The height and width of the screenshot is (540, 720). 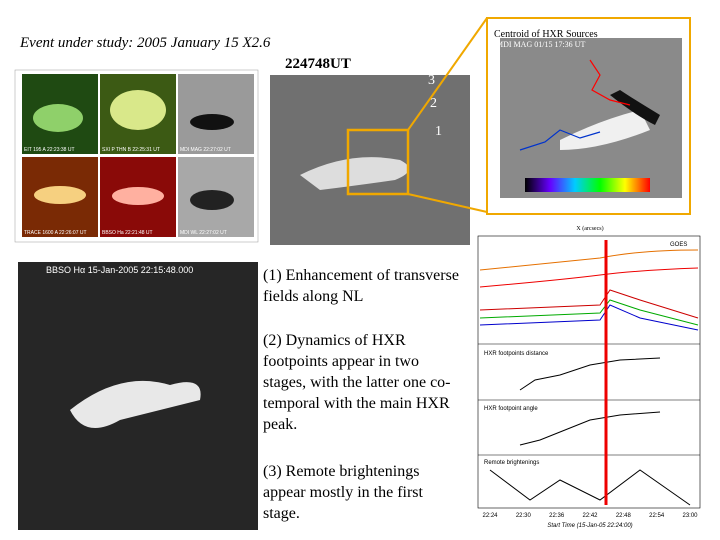 I want to click on panel-label: HXR footpoint angle, so click(x=511, y=409).